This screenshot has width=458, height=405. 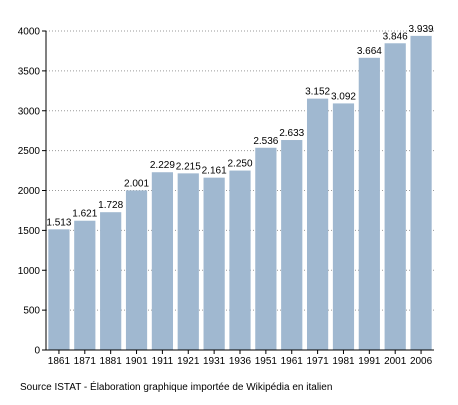 I want to click on y-tick-label: 500, so click(x=31, y=311).